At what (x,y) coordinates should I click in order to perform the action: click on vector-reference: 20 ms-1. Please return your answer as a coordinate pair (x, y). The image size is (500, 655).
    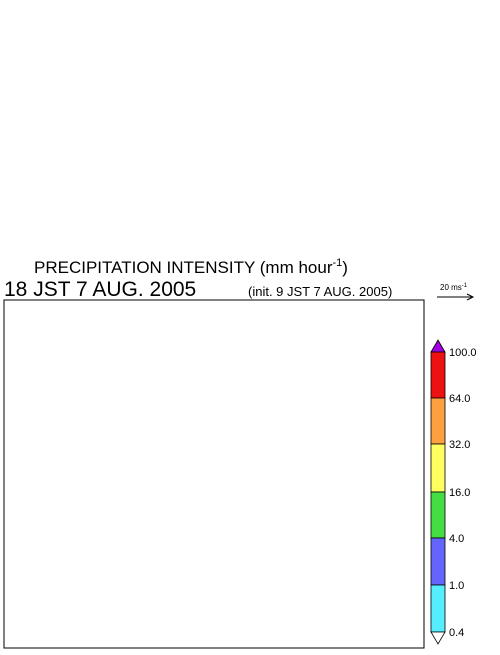
    Looking at the image, I should click on (454, 287).